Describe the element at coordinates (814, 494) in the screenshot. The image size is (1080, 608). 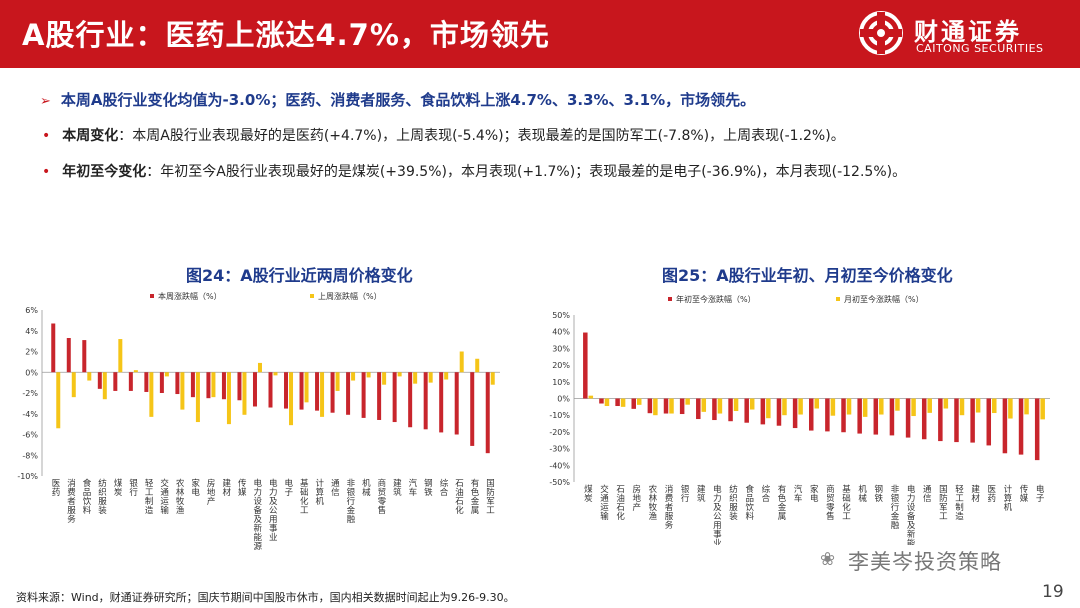
I see `category-label: 家电` at that location.